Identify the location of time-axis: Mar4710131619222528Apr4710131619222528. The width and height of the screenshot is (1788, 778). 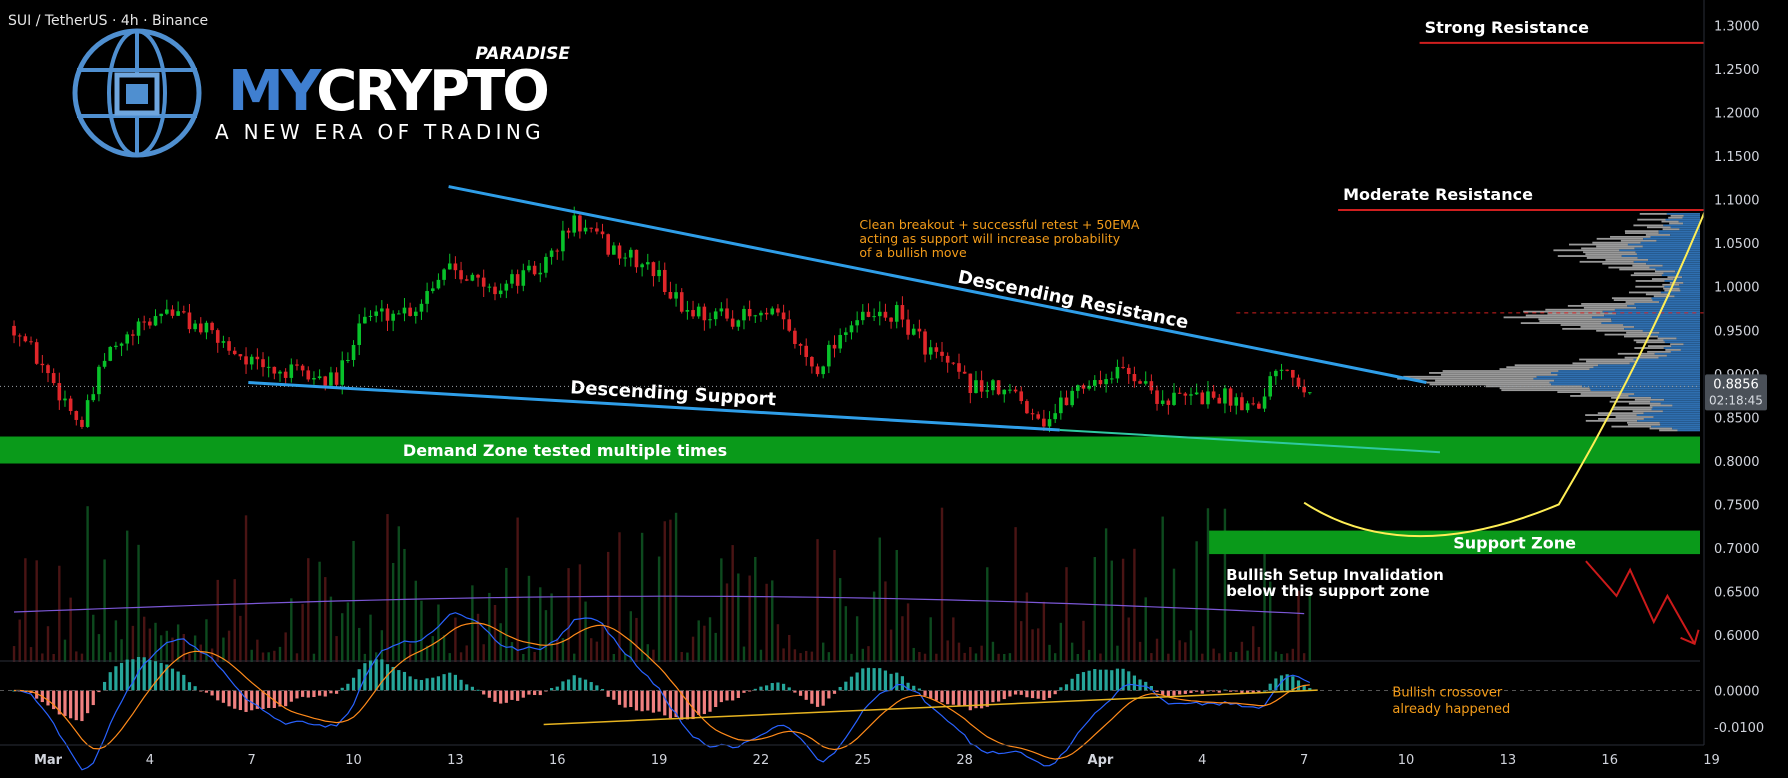
(894, 756).